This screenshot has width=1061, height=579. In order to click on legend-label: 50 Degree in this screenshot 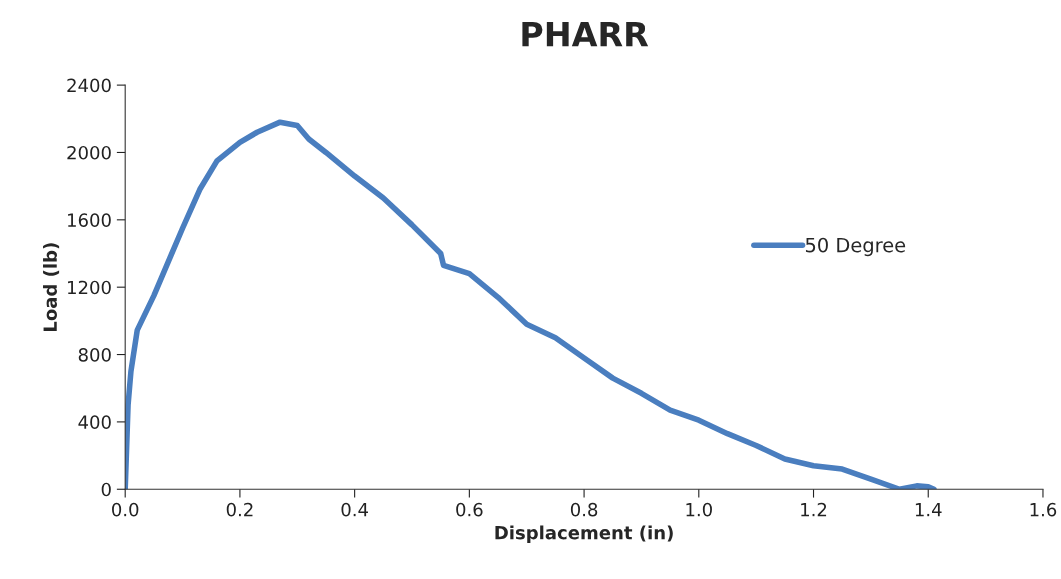, I will do `click(855, 247)`.